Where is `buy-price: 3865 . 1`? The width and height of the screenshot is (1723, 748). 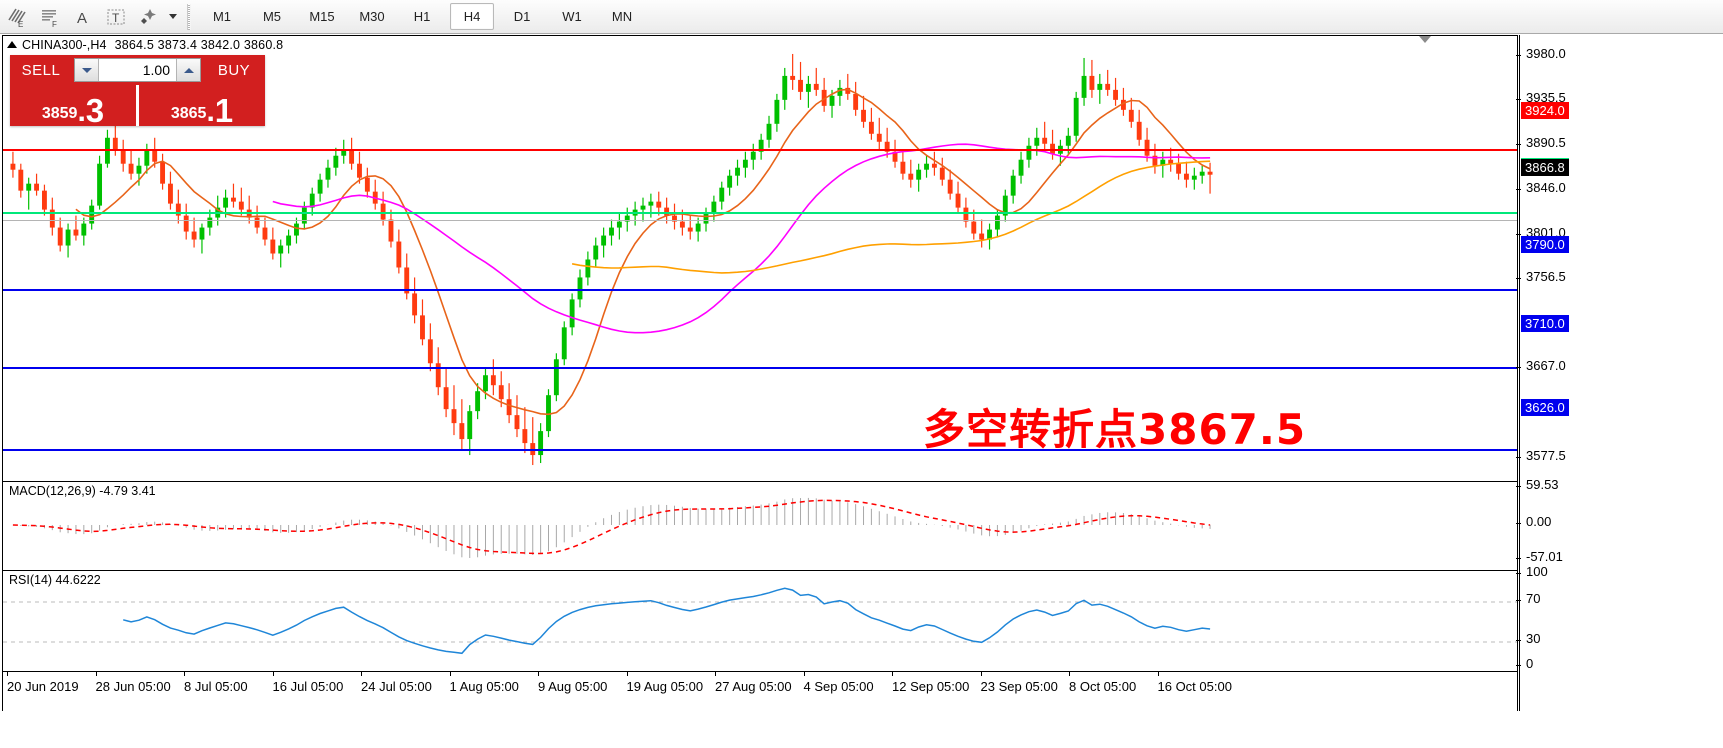
buy-price: 3865 . 1 is located at coordinates (202, 106).